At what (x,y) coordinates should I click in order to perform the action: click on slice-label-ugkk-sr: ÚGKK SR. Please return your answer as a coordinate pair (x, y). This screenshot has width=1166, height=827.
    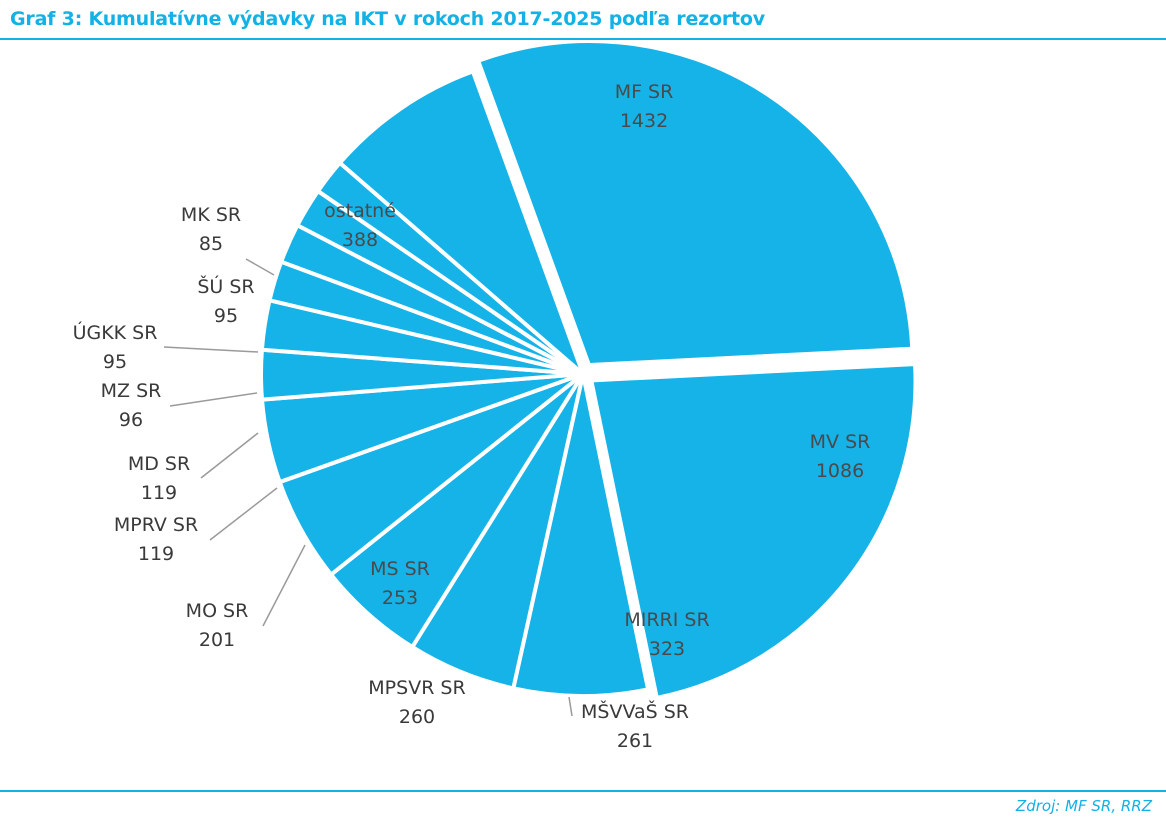
    Looking at the image, I should click on (115, 332).